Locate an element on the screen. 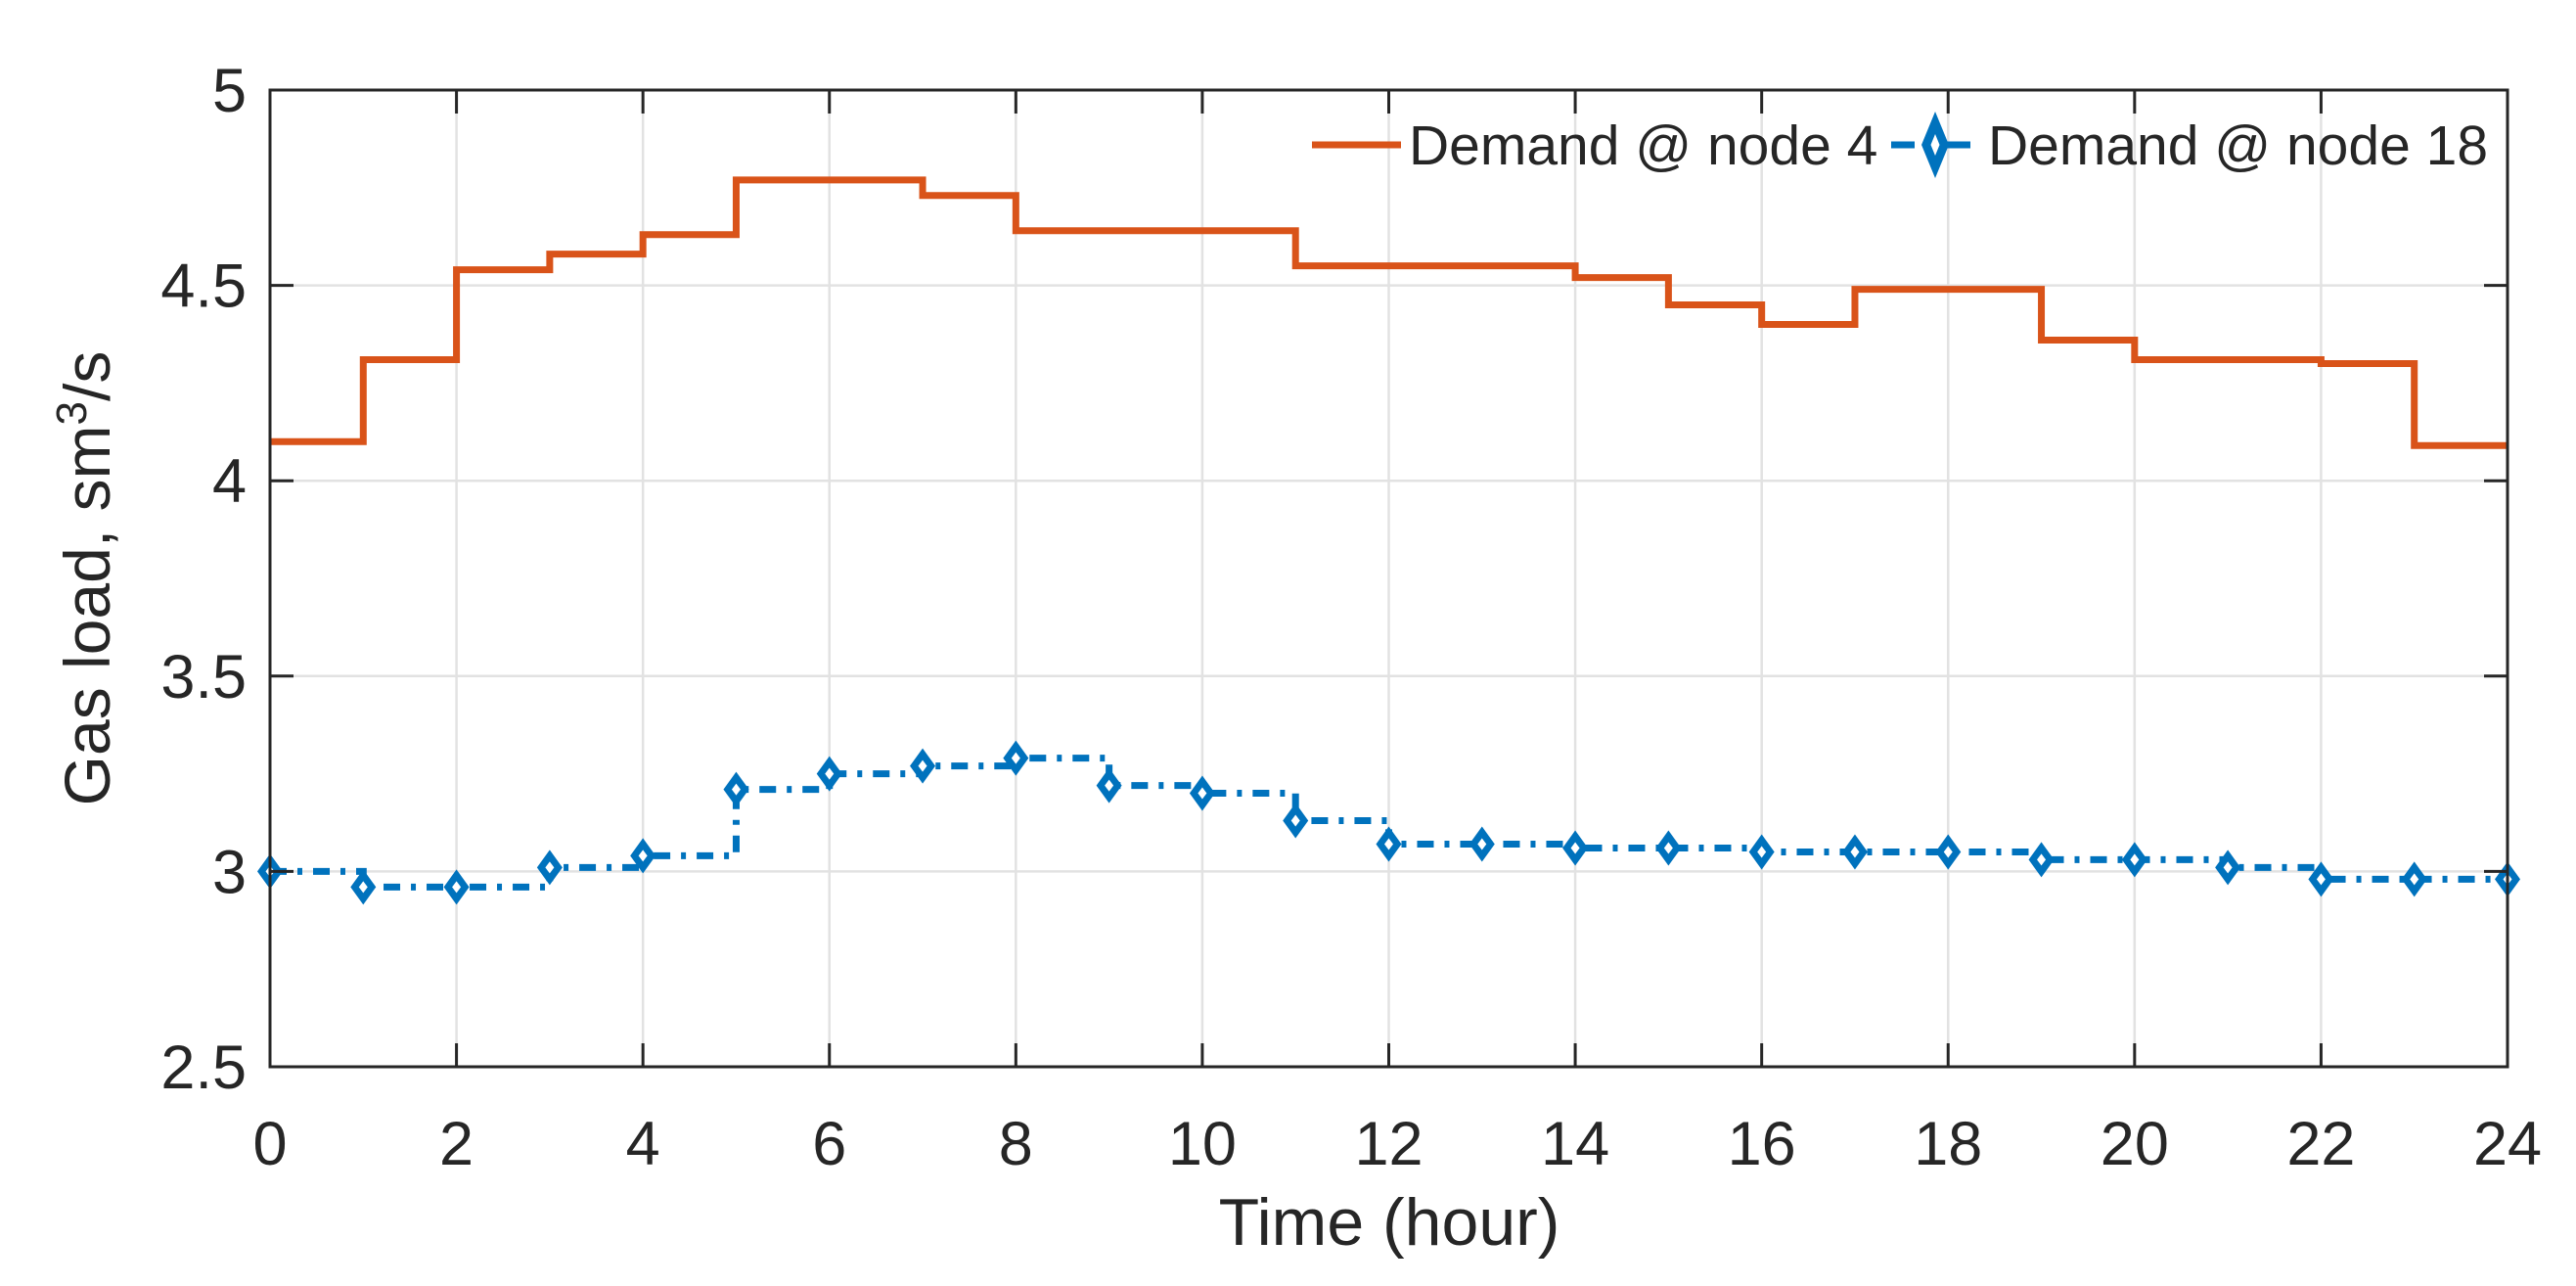  legend-entry-node-4: Demand @ node 4 is located at coordinates (1594, 146).